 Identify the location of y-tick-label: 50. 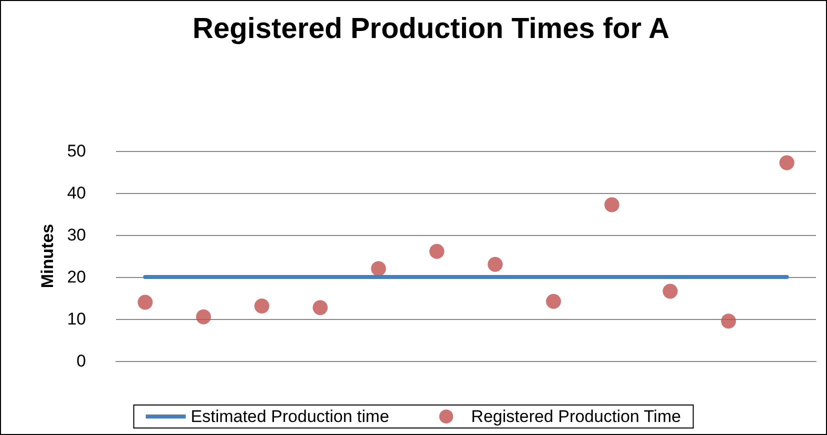
(76, 151).